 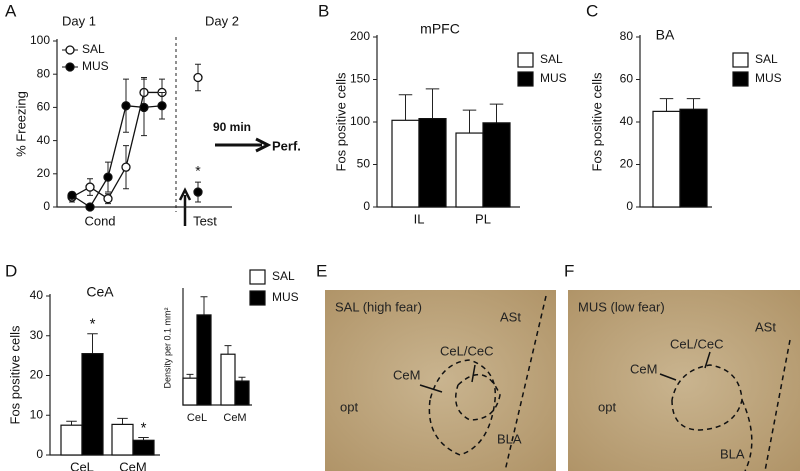 I want to click on chart-title: CeA, so click(x=100, y=292).